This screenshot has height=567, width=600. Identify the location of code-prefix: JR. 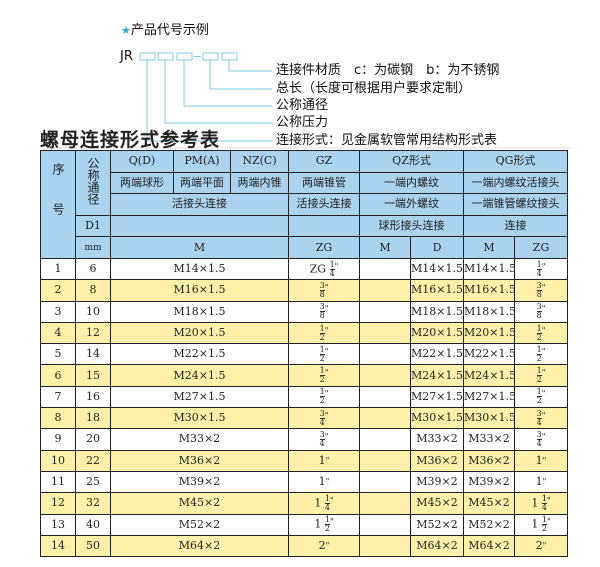
(126, 56).